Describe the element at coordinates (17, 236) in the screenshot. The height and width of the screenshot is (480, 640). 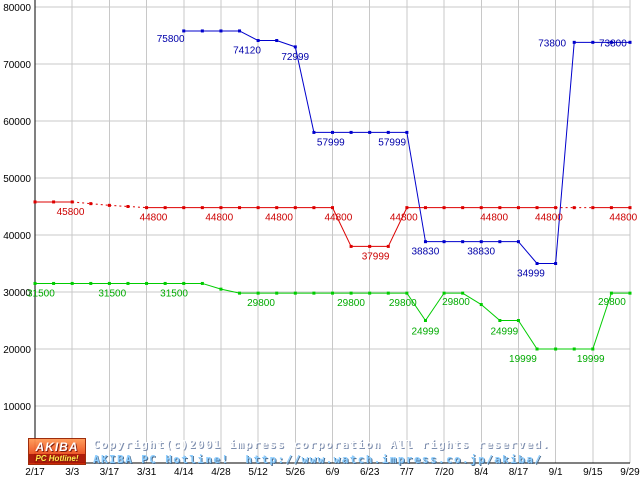
I see `y-tick-label: 40000` at that location.